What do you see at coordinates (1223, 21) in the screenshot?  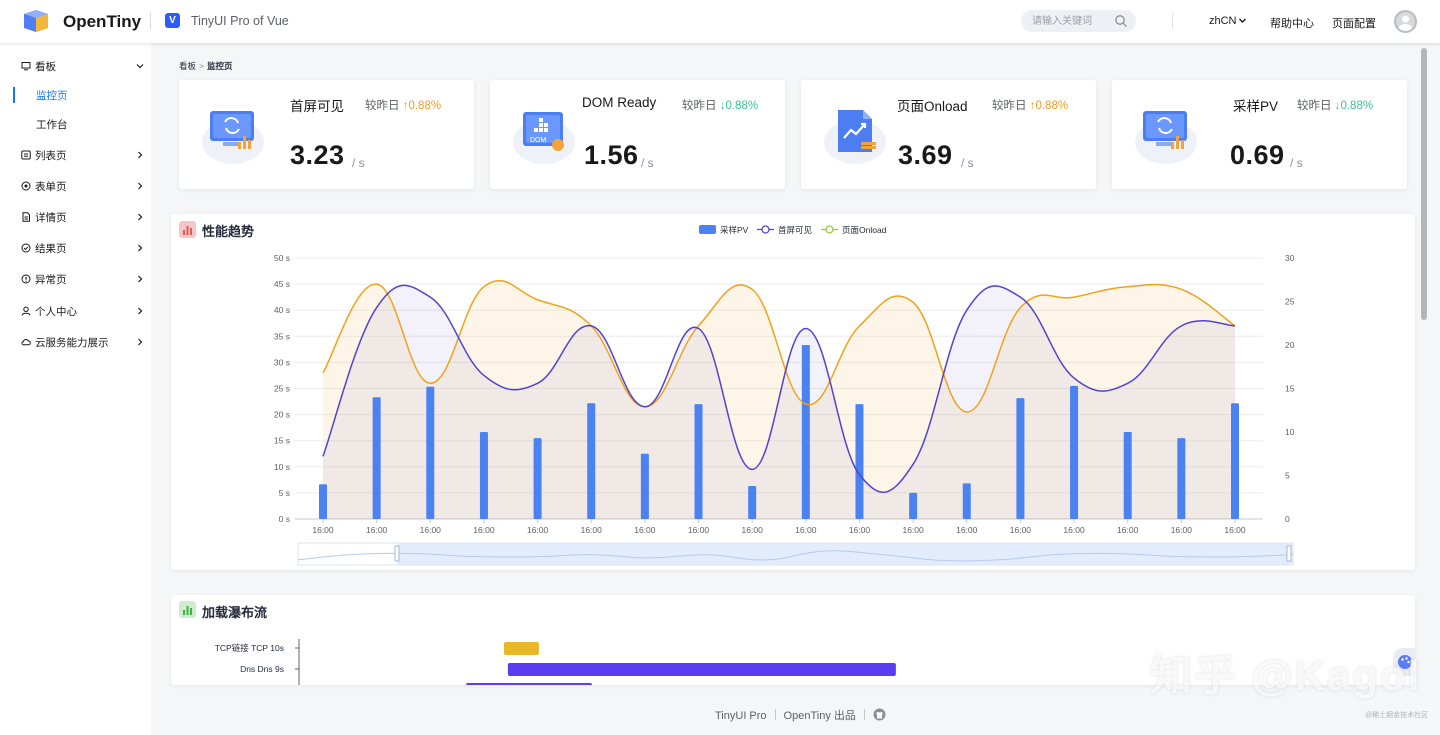 I see `language-select: zhCN` at bounding box center [1223, 21].